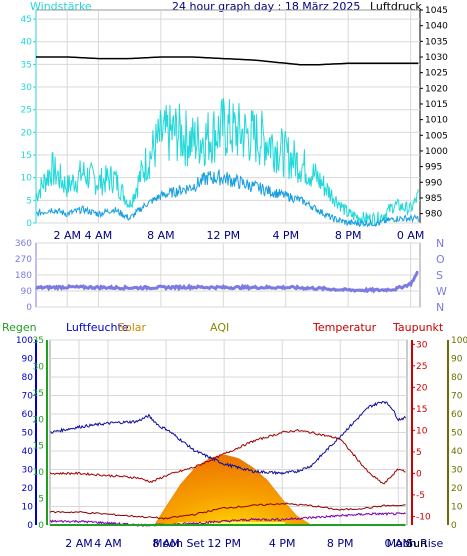  What do you see at coordinates (282, 543) in the screenshot?
I see `sensor-x-tick-label: 4 PM` at bounding box center [282, 543].